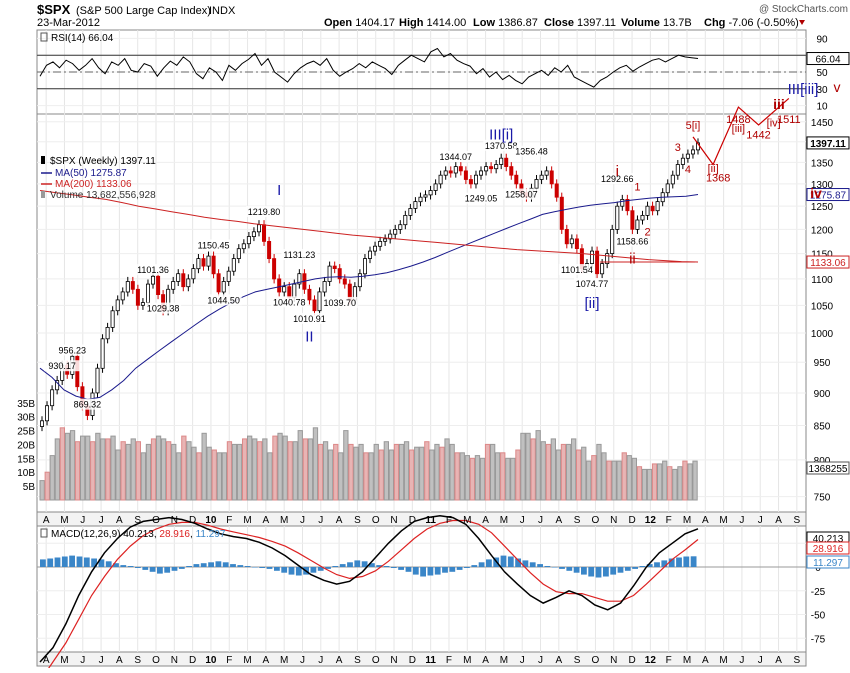 Image resolution: width=850 pixels, height=673 pixels. What do you see at coordinates (432, 23) in the screenshot?
I see `svg-text: High 1414.00` at bounding box center [432, 23].